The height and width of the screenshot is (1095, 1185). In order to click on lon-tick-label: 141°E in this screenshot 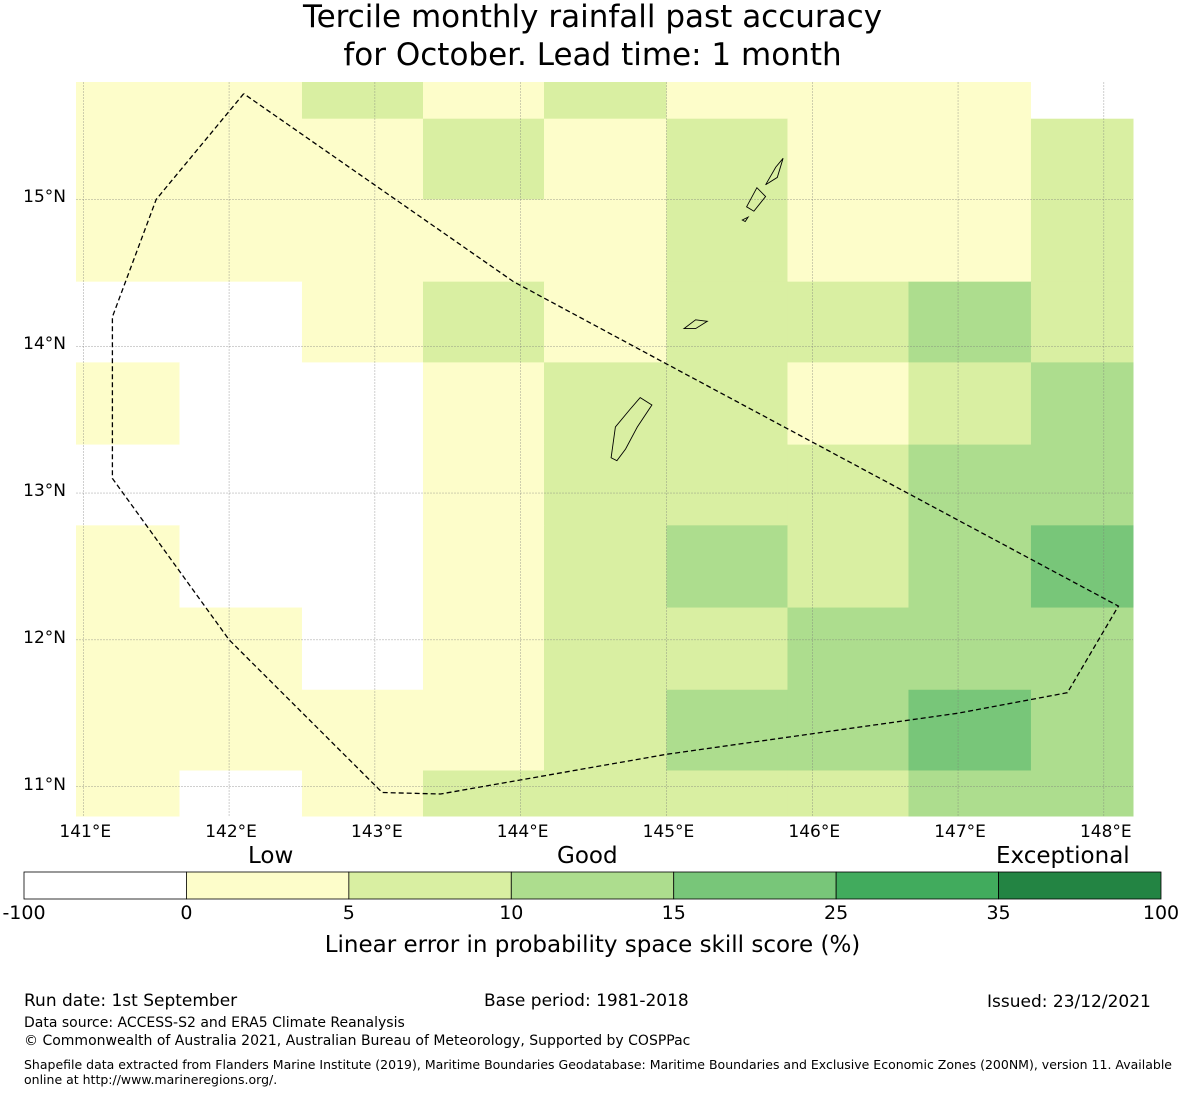, I will do `click(85, 832)`.